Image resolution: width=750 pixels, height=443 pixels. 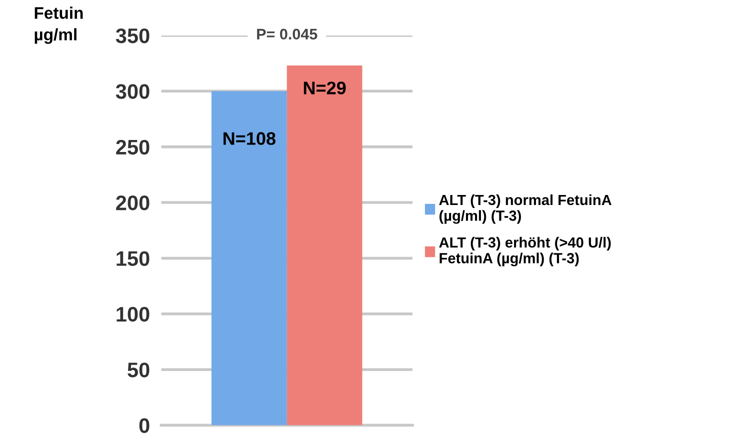 I want to click on y-tick-label: 250, so click(x=133, y=147).